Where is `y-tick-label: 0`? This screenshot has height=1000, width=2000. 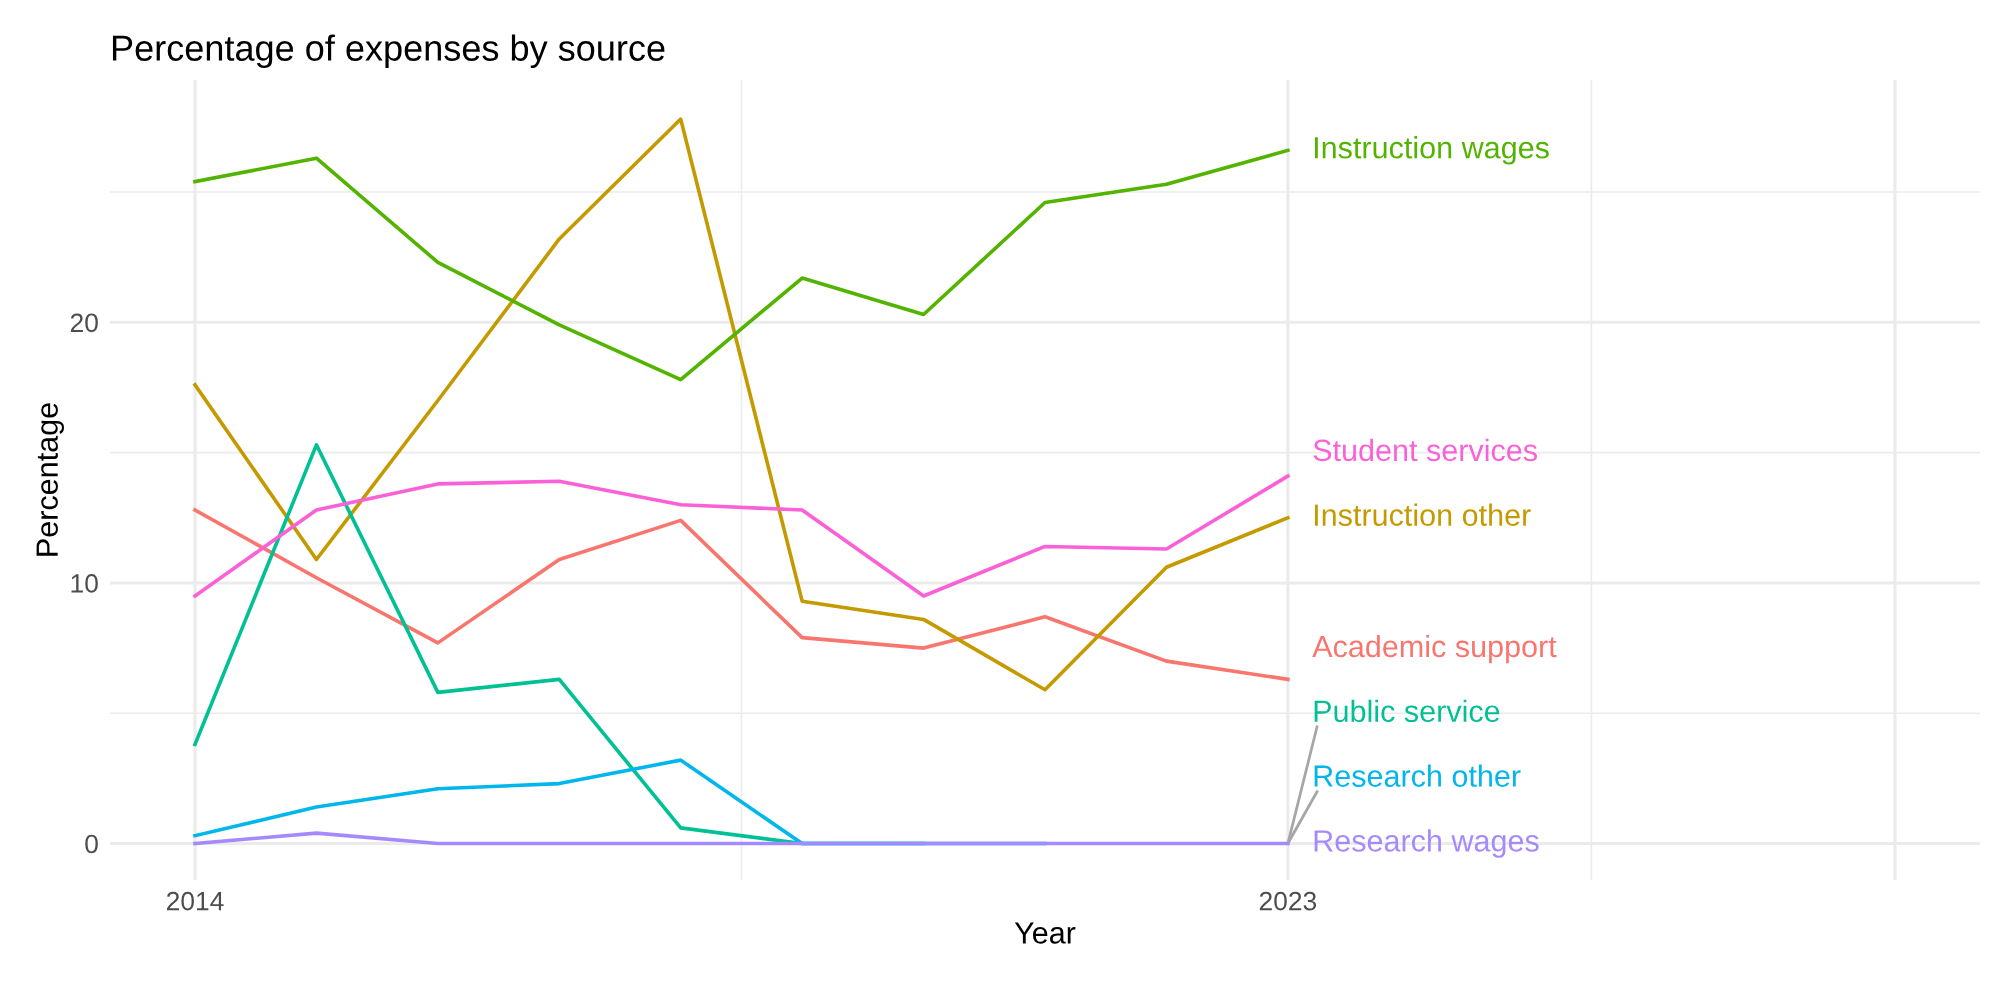 y-tick-label: 0 is located at coordinates (91, 844).